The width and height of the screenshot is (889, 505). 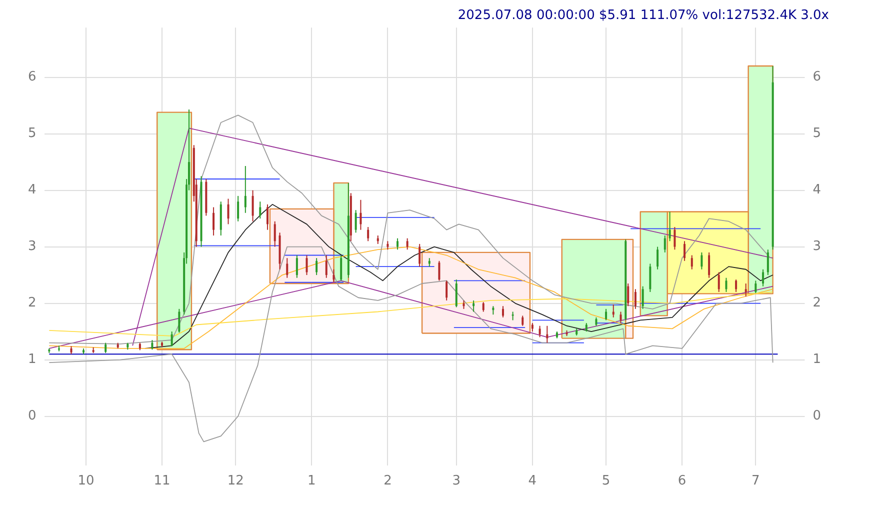 I want to click on y2-tick-label: 3, so click(x=817, y=246).